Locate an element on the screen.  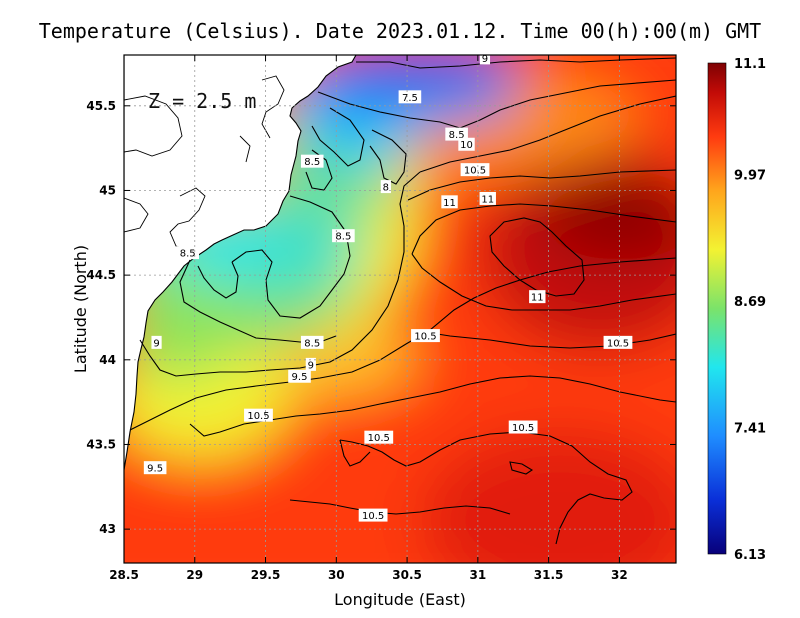
x-tick-label: 32 is located at coordinates (619, 575).